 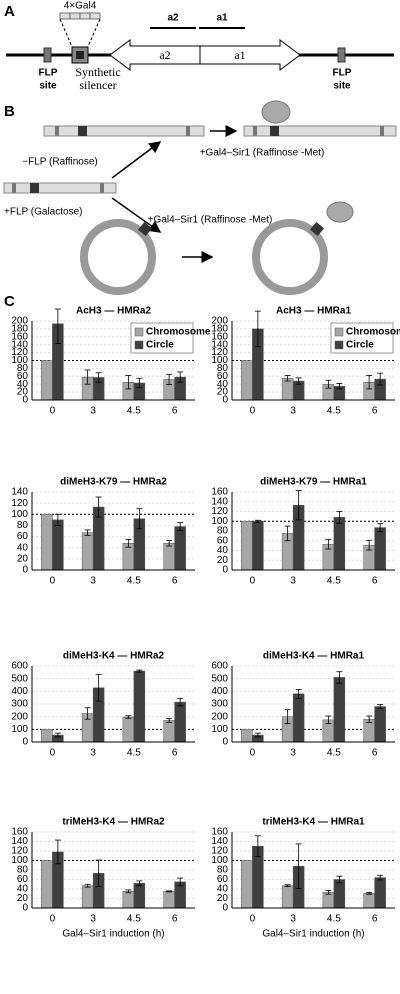 What do you see at coordinates (97, 85) in the screenshot?
I see `silencer-label: silencer` at bounding box center [97, 85].